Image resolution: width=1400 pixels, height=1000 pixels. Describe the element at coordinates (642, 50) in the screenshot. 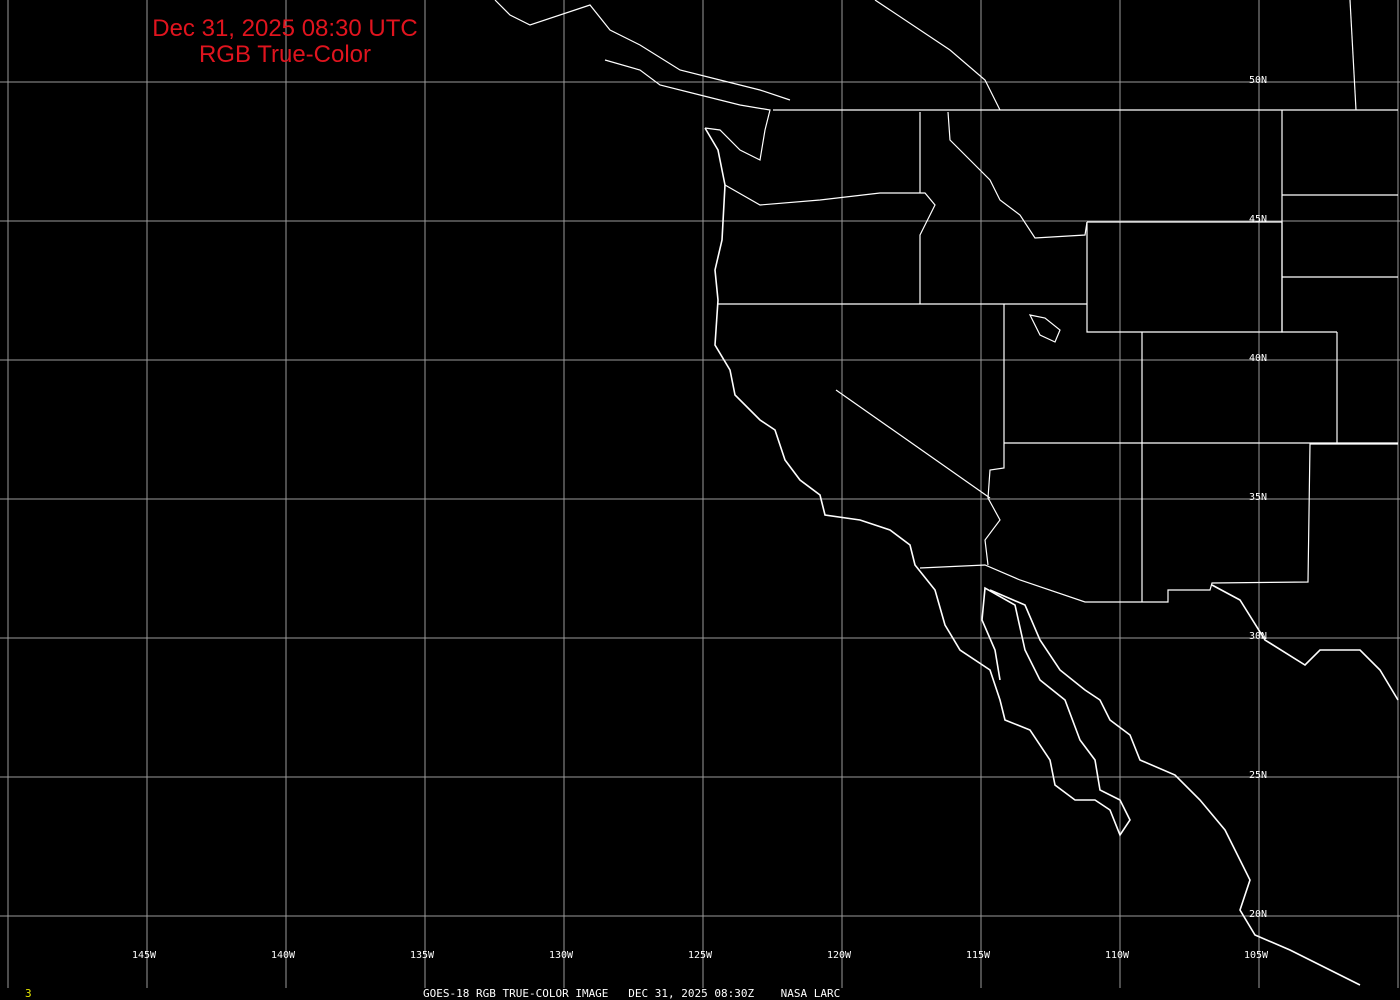

I see `bc-coast` at that location.